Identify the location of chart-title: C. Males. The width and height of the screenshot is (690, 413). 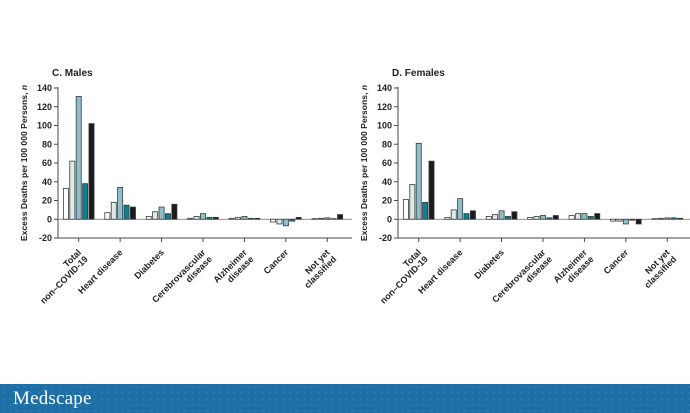
(72, 73).